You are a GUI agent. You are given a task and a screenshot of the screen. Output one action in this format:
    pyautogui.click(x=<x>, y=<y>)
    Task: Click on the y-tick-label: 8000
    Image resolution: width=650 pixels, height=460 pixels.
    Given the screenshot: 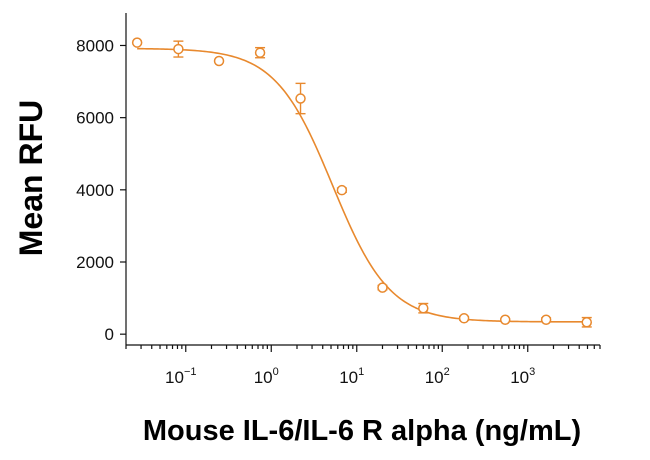 What is the action you would take?
    pyautogui.click(x=95, y=45)
    